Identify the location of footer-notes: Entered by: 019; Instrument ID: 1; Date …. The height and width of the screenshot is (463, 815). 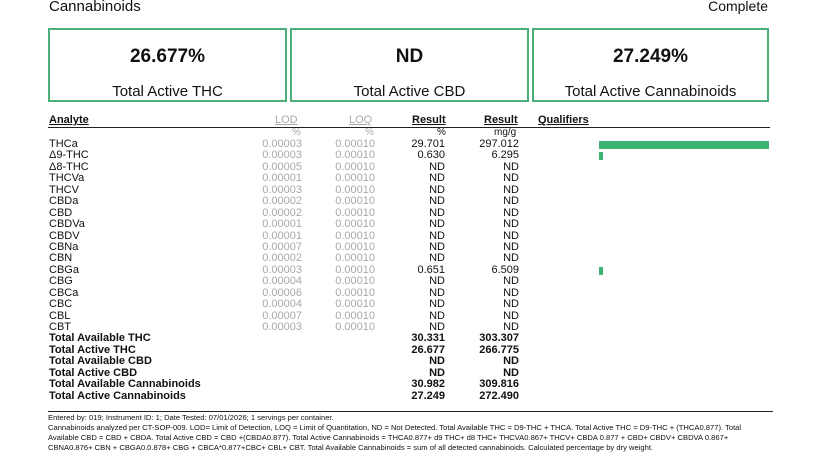
(410, 432).